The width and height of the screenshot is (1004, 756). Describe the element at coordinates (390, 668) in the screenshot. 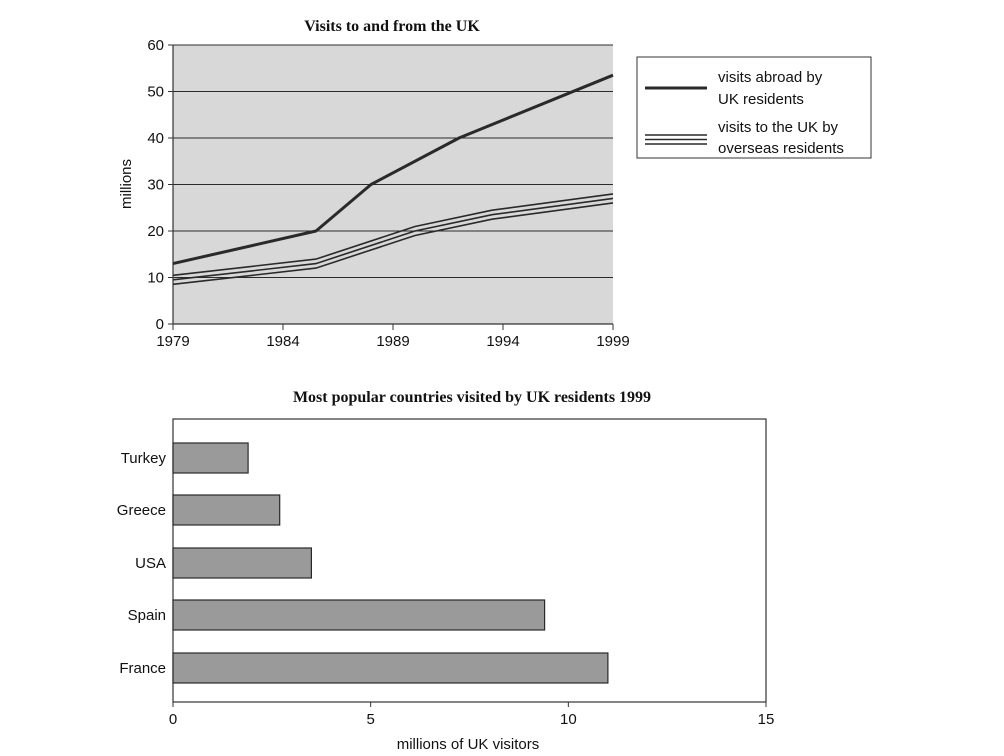

I see `bar-france` at that location.